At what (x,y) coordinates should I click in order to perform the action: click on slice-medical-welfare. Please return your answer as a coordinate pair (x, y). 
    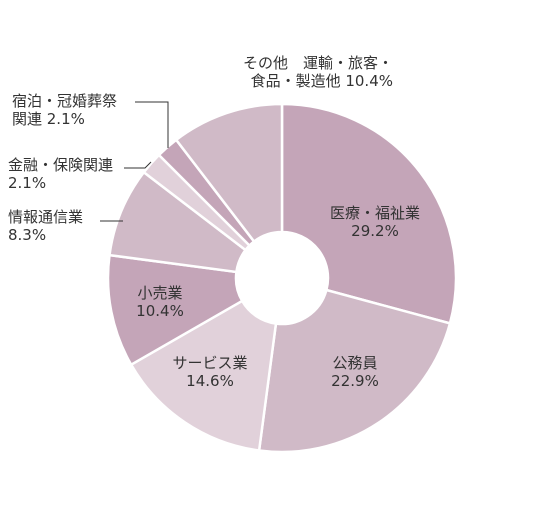
    Looking at the image, I should click on (369, 213).